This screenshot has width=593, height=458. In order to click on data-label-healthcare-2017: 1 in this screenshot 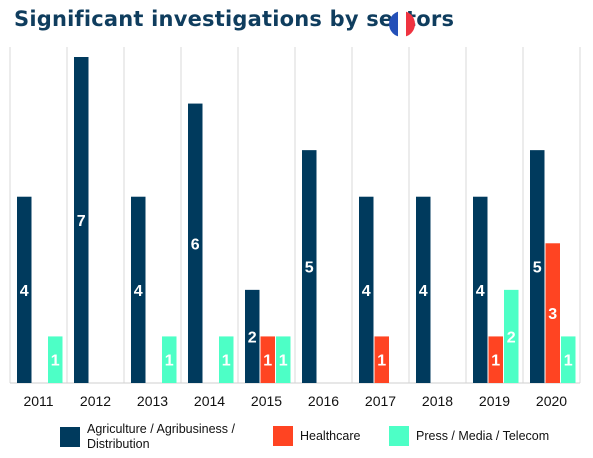, I will do `click(381, 361)`.